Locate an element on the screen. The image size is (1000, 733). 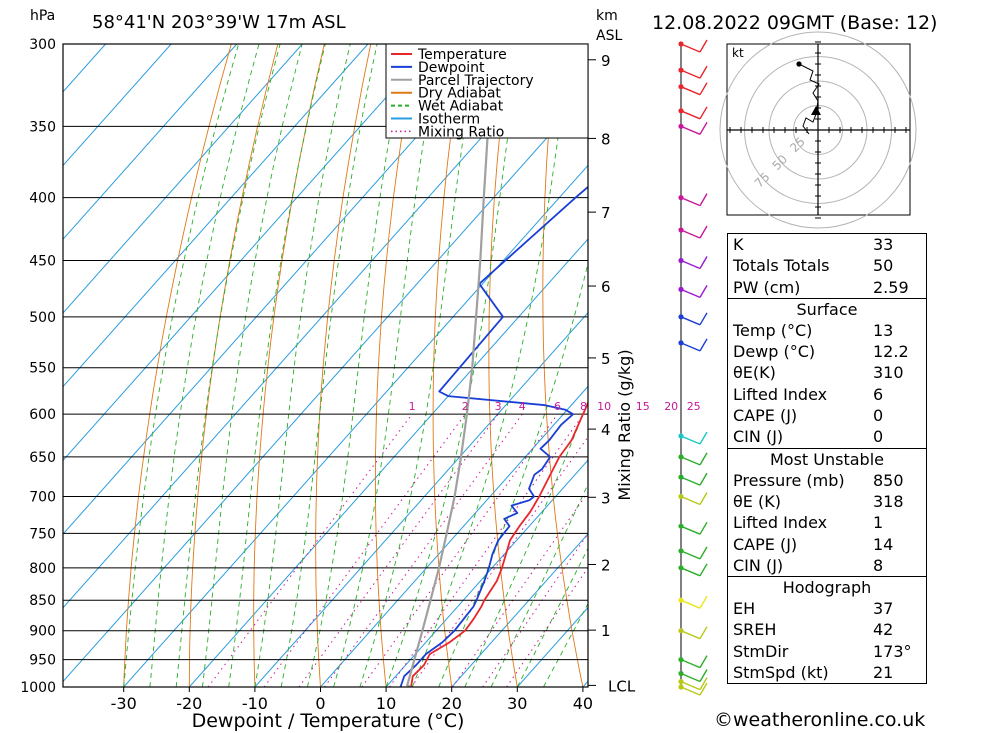
stat-value: 2.59 is located at coordinates (891, 287).